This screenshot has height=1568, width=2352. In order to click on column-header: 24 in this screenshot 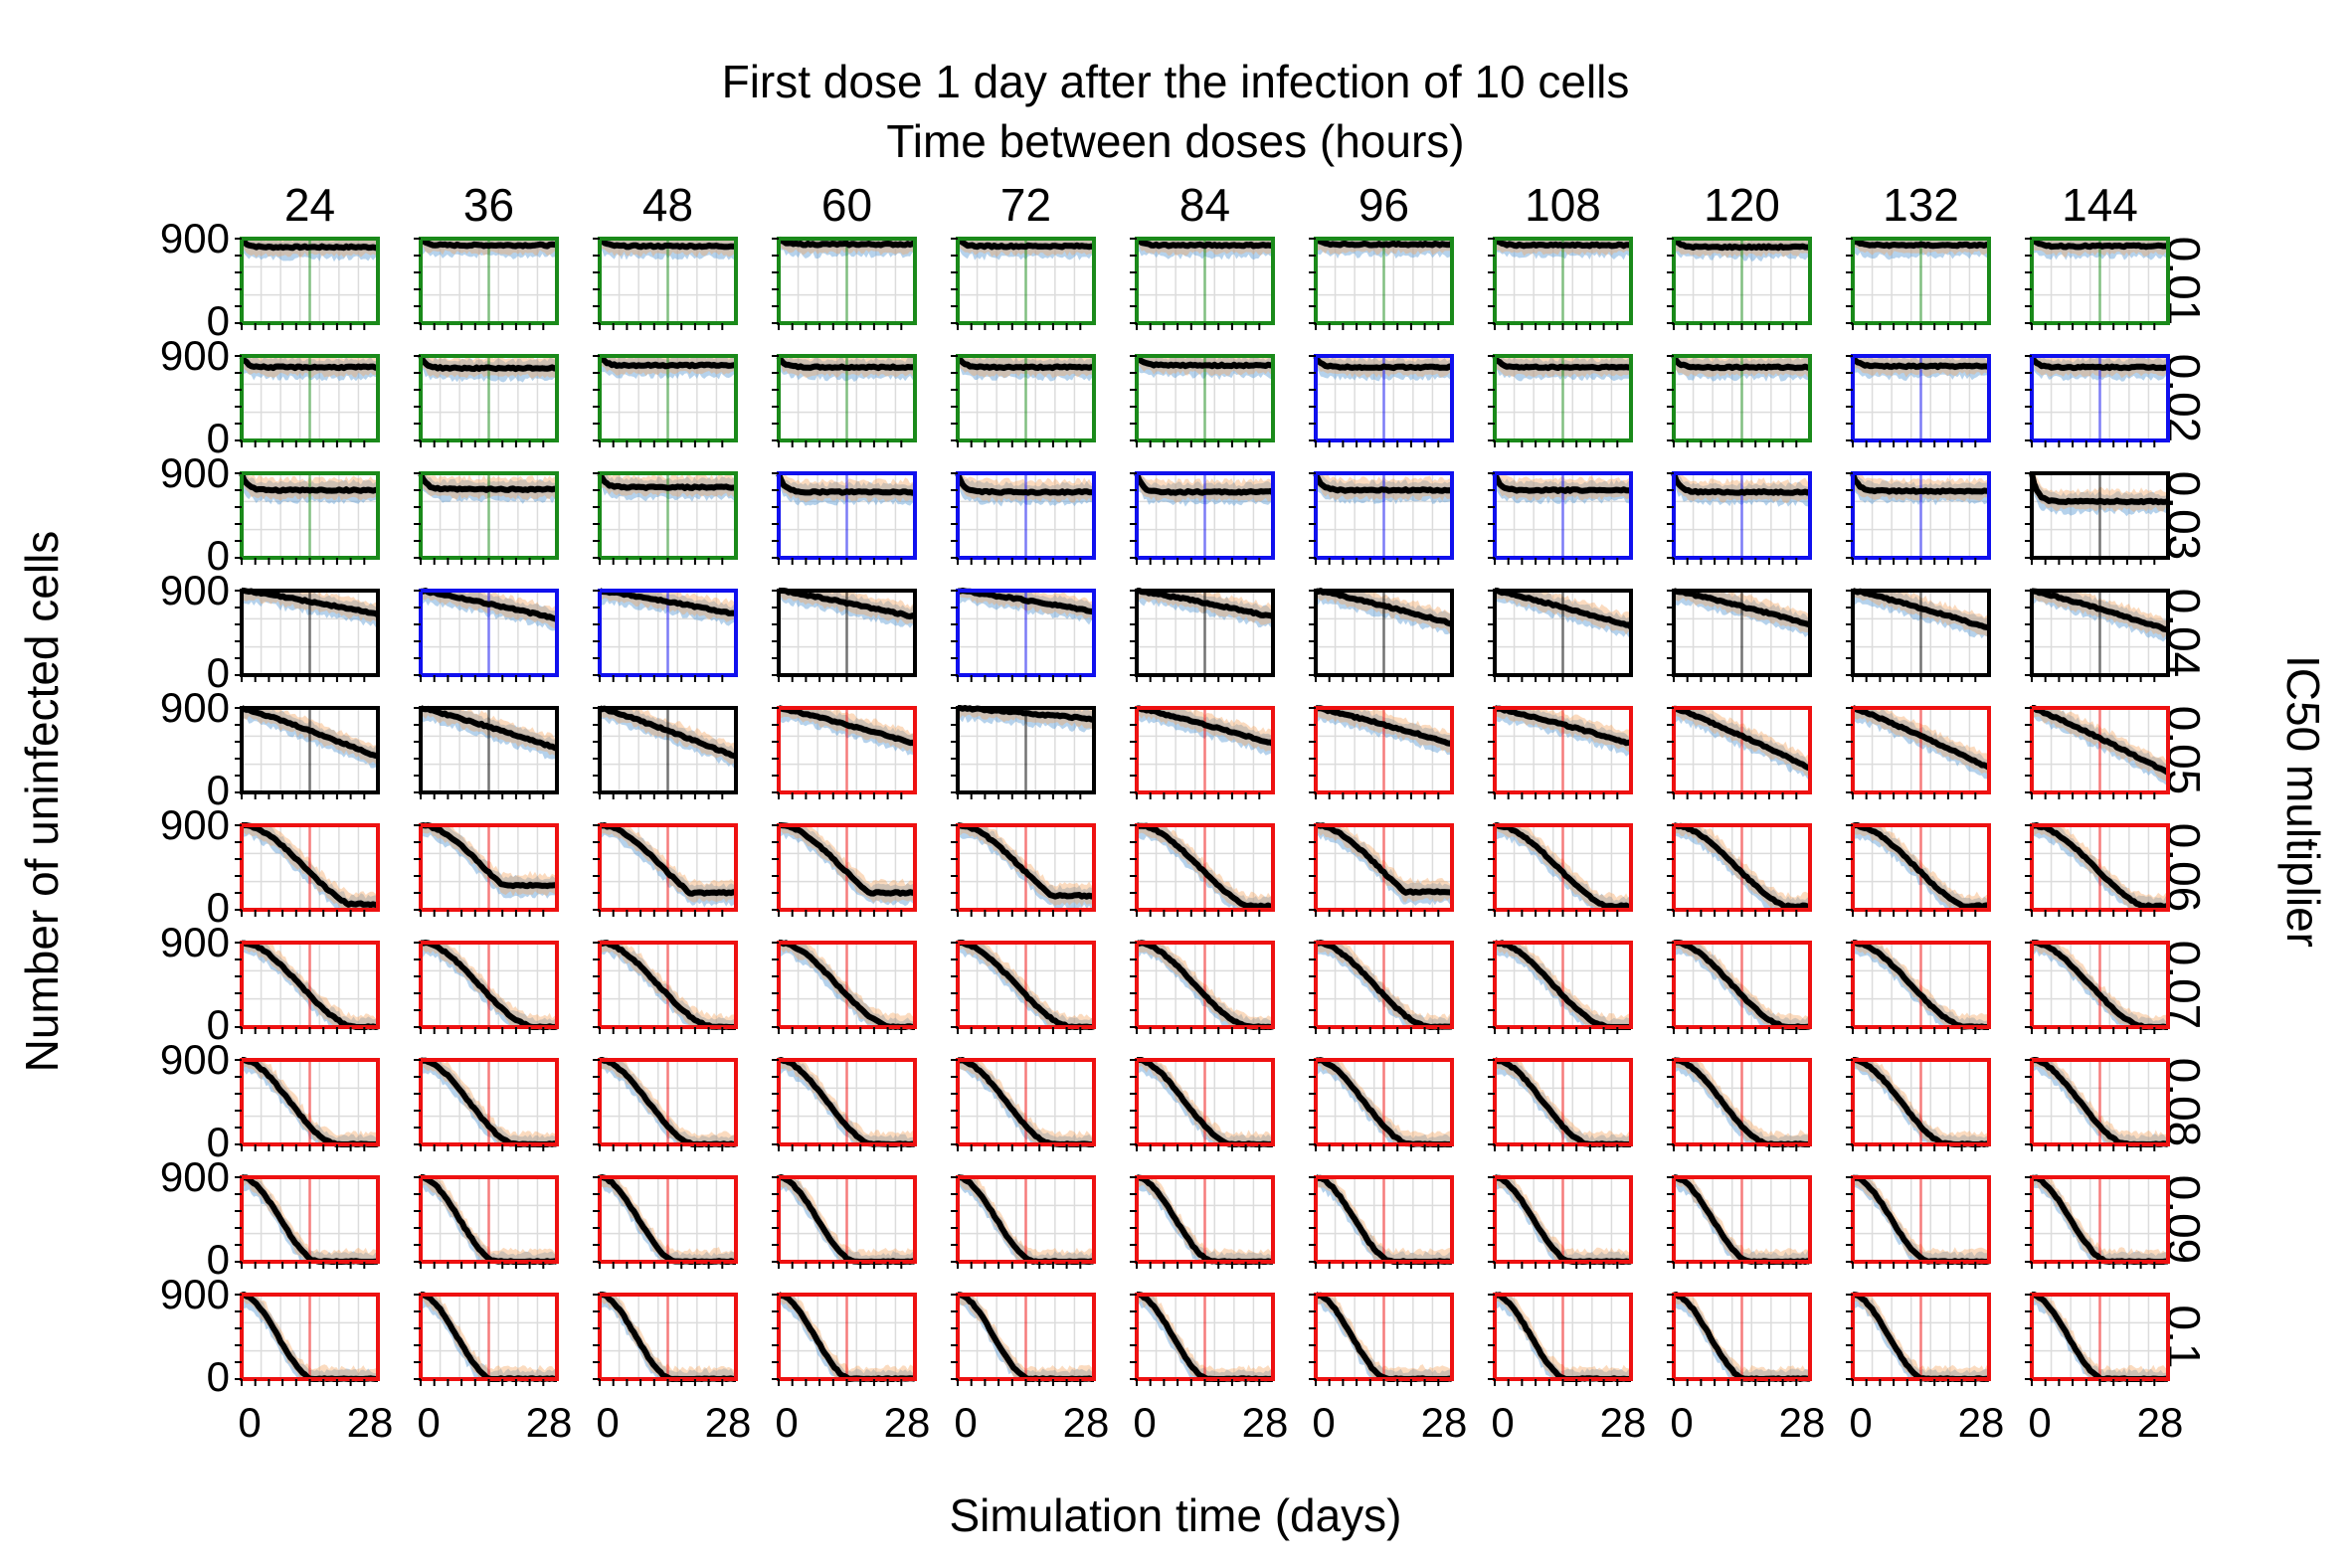, I will do `click(310, 205)`.